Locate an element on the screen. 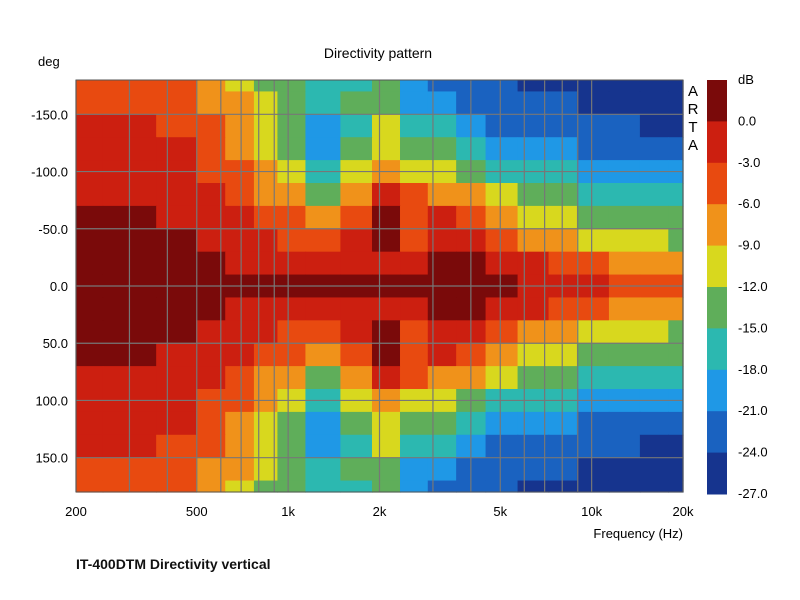  colorbar is located at coordinates (717, 287).